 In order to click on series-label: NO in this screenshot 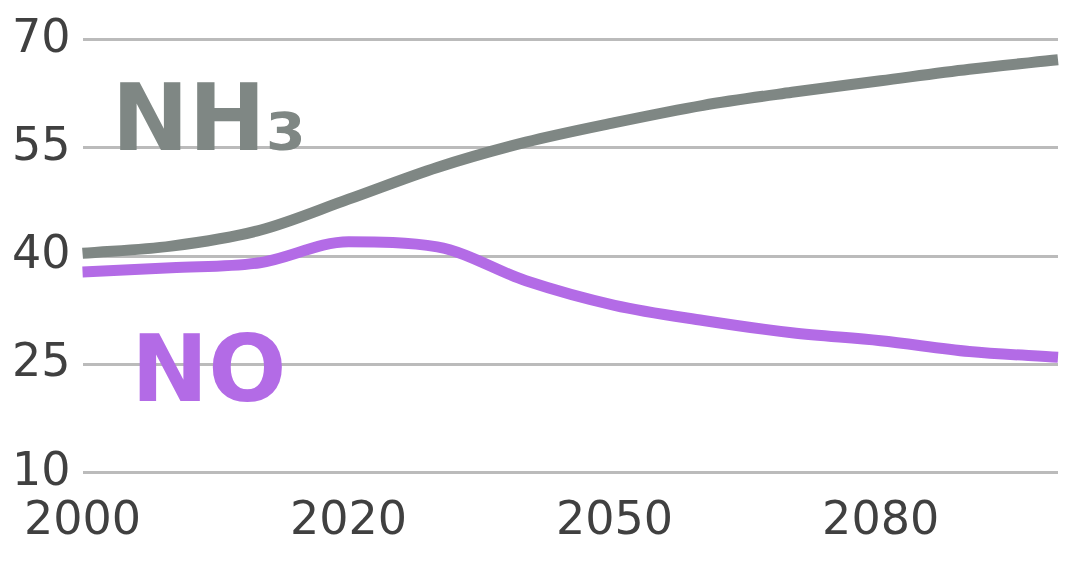, I will do `click(209, 370)`.